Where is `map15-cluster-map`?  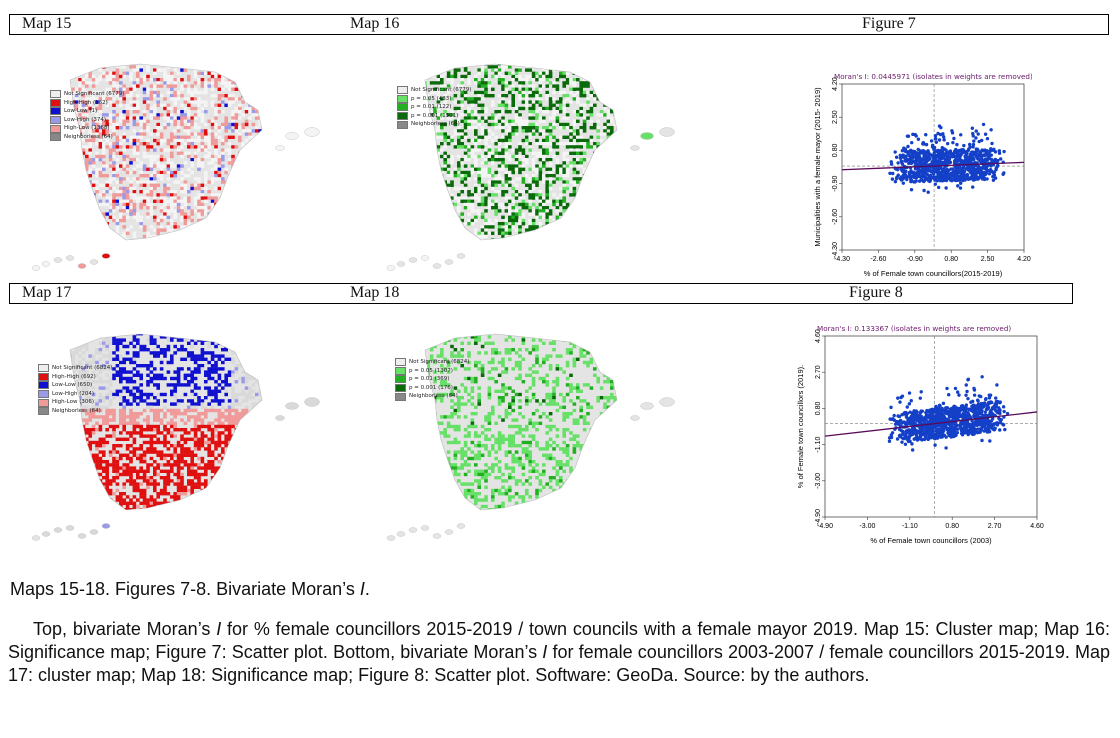 map15-cluster-map is located at coordinates (175, 167).